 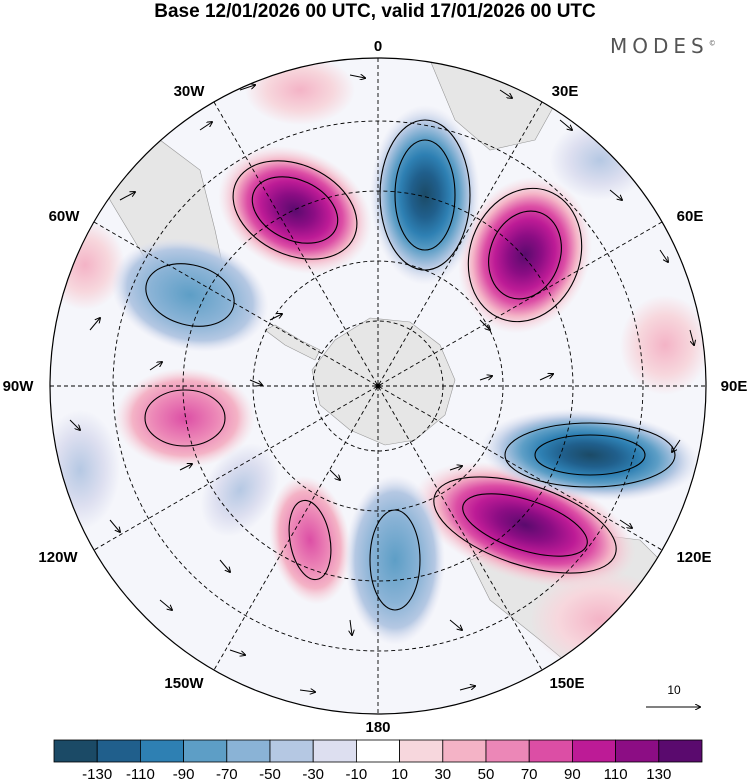 I want to click on lon-label-60e: 60E, so click(x=690, y=216).